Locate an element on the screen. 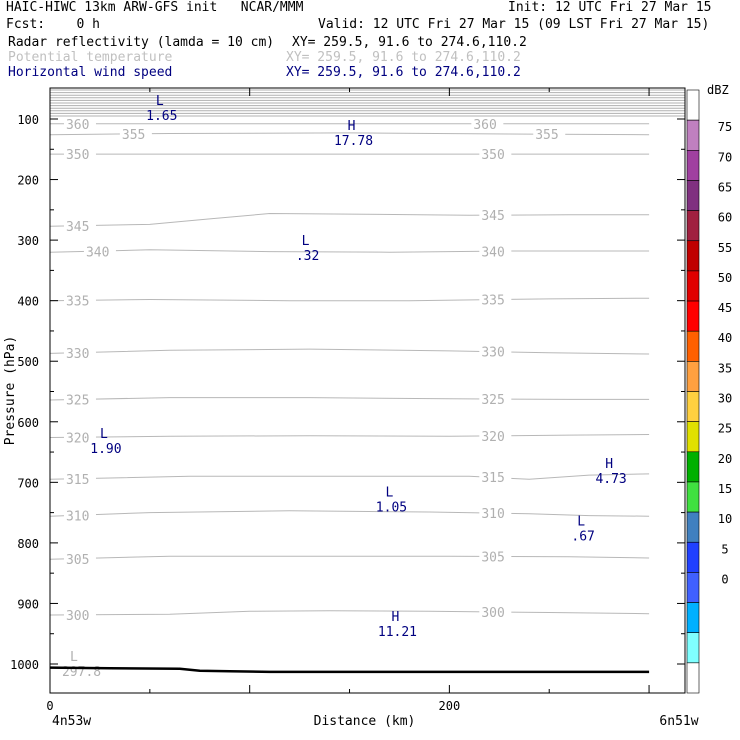 This screenshot has height=740, width=740. y-tick-label: 100 is located at coordinates (28, 120).